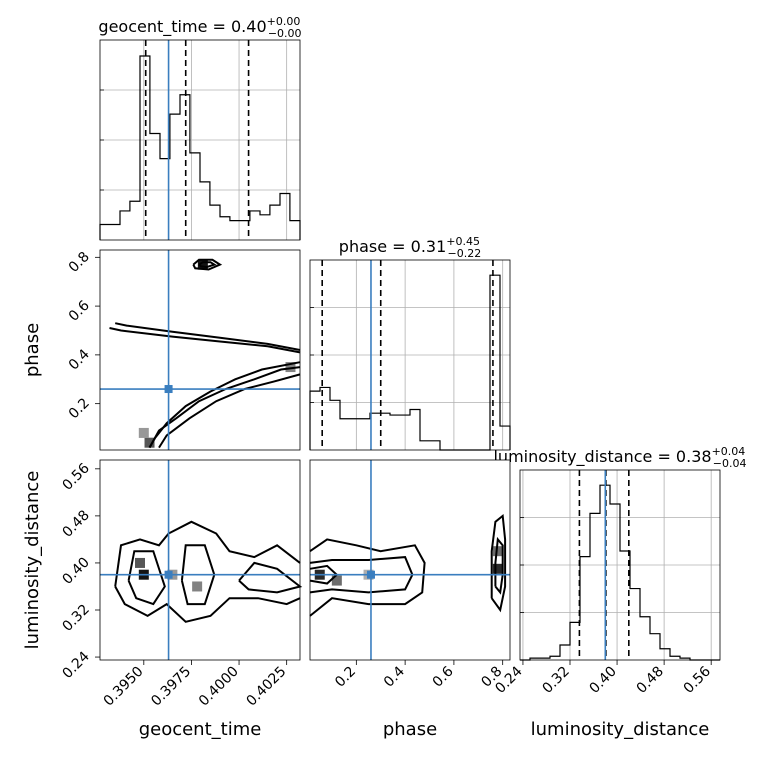 The height and width of the screenshot is (760, 760). I want to click on hist-panel-phase: phase = 0.31+0.45 −0.22, so click(410, 343).